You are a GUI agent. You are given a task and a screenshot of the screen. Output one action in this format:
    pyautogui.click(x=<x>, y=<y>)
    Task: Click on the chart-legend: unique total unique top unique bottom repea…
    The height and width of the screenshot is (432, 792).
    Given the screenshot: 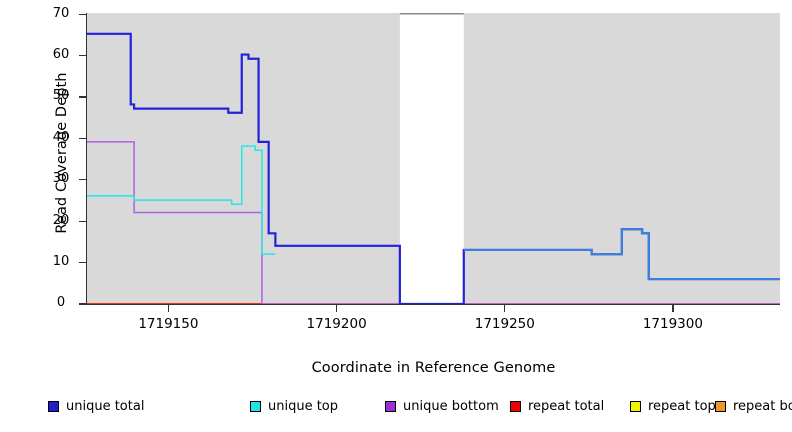 What is the action you would take?
    pyautogui.click(x=396, y=408)
    